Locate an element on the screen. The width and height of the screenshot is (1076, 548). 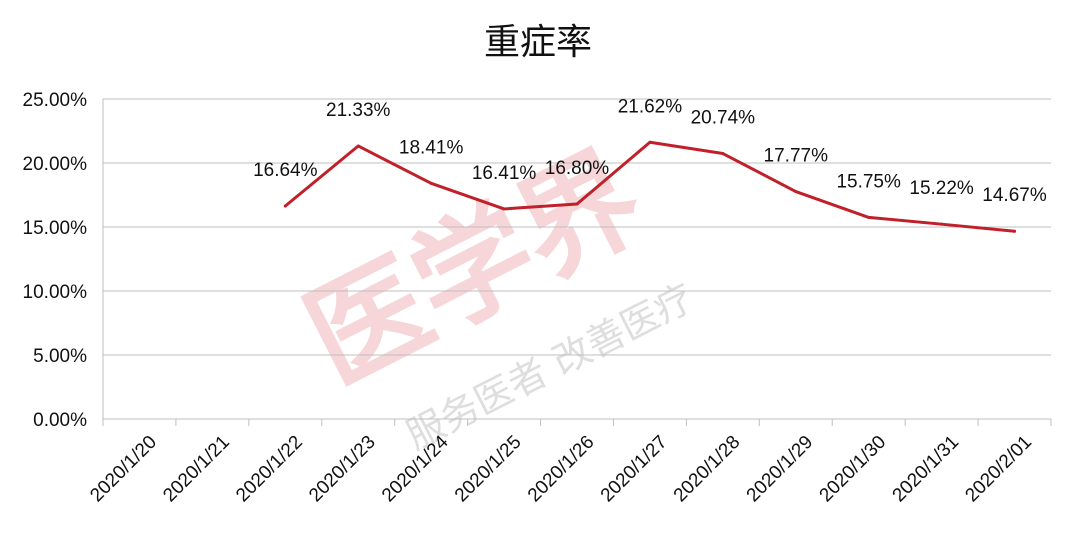
series-group is located at coordinates (650, 186).